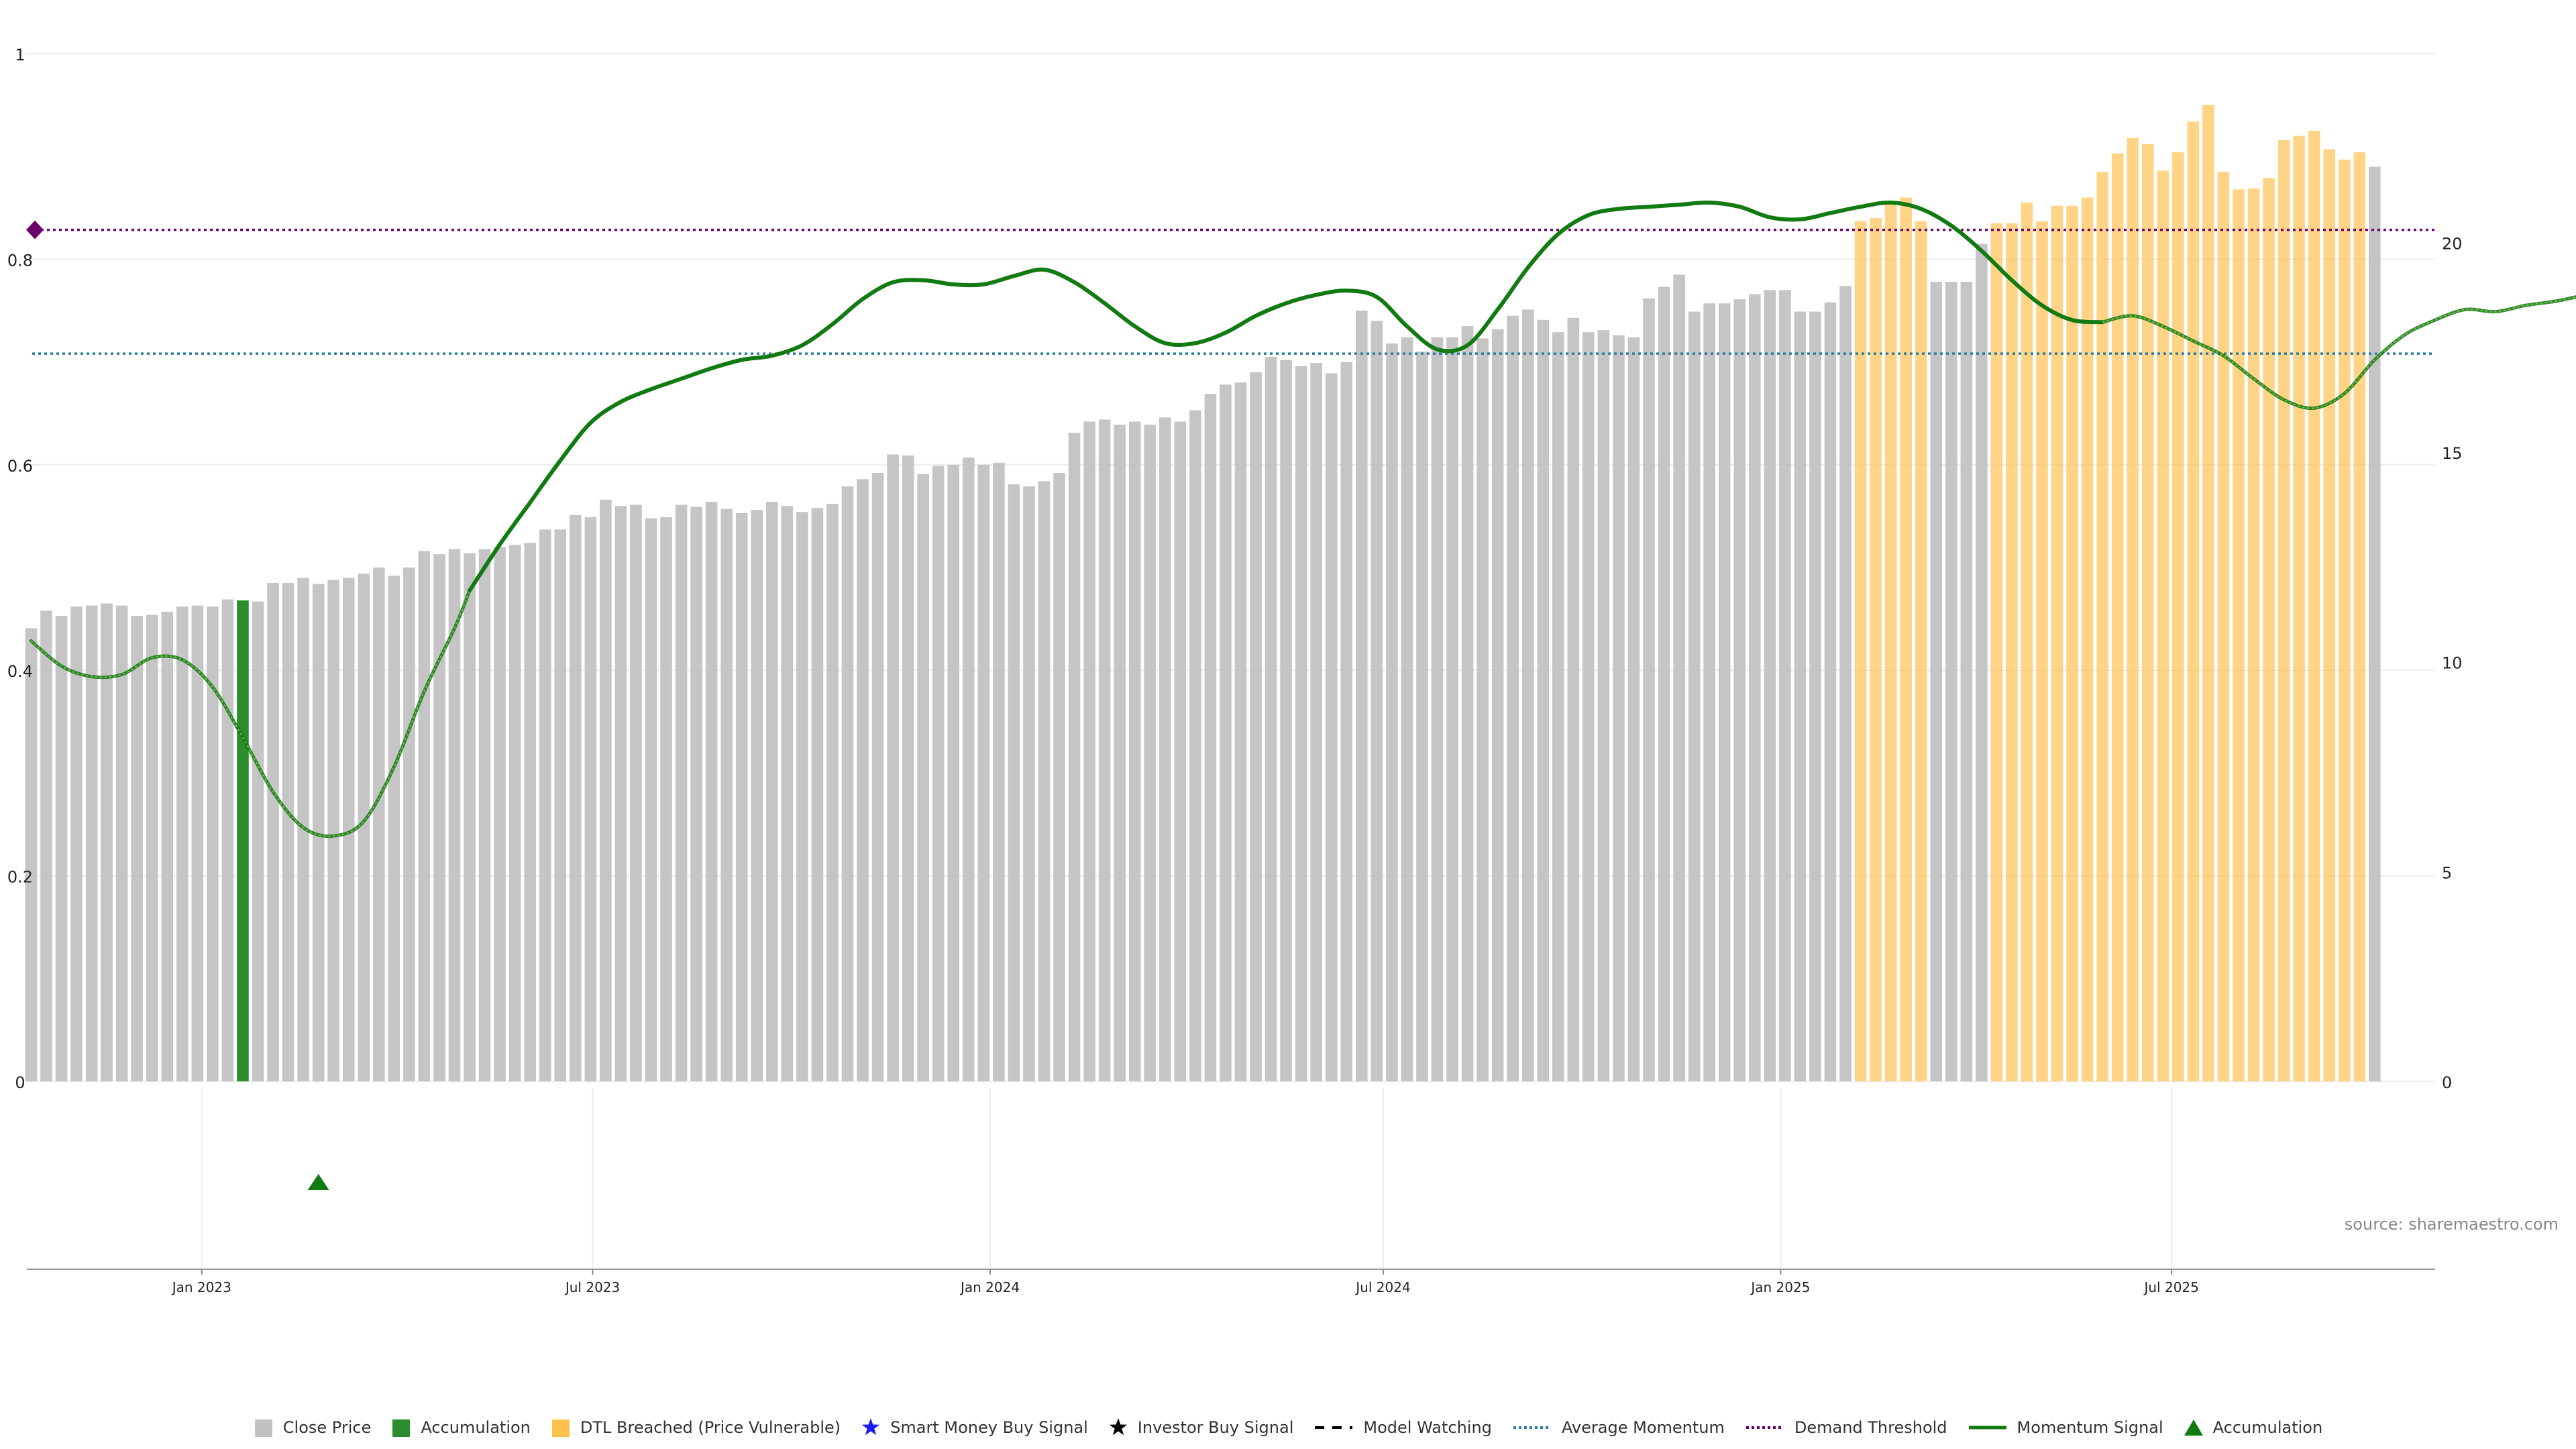 The height and width of the screenshot is (1449, 2576). I want to click on right-tick-label: 10, so click(2452, 663).